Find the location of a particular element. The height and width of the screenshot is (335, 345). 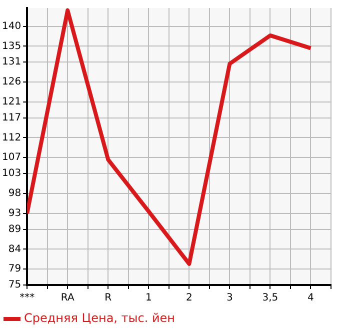

y-tick-label: 98 is located at coordinates (15, 194).